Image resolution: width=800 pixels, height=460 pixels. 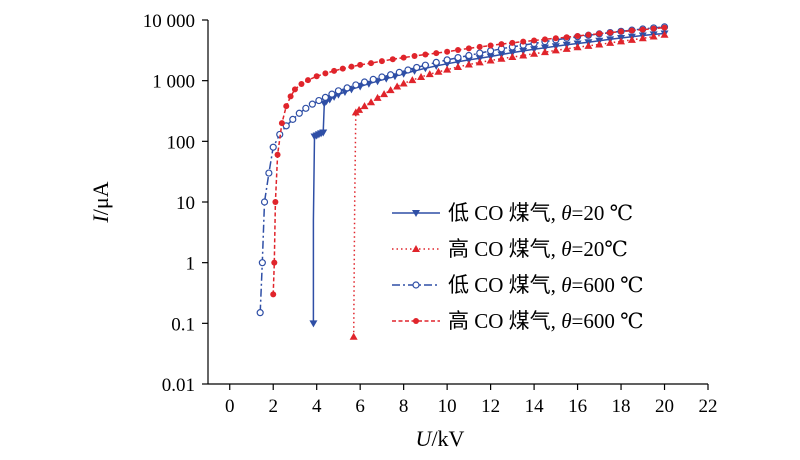 What do you see at coordinates (173, 82) in the screenshot?
I see `y-tick-label: 1 000` at bounding box center [173, 82].